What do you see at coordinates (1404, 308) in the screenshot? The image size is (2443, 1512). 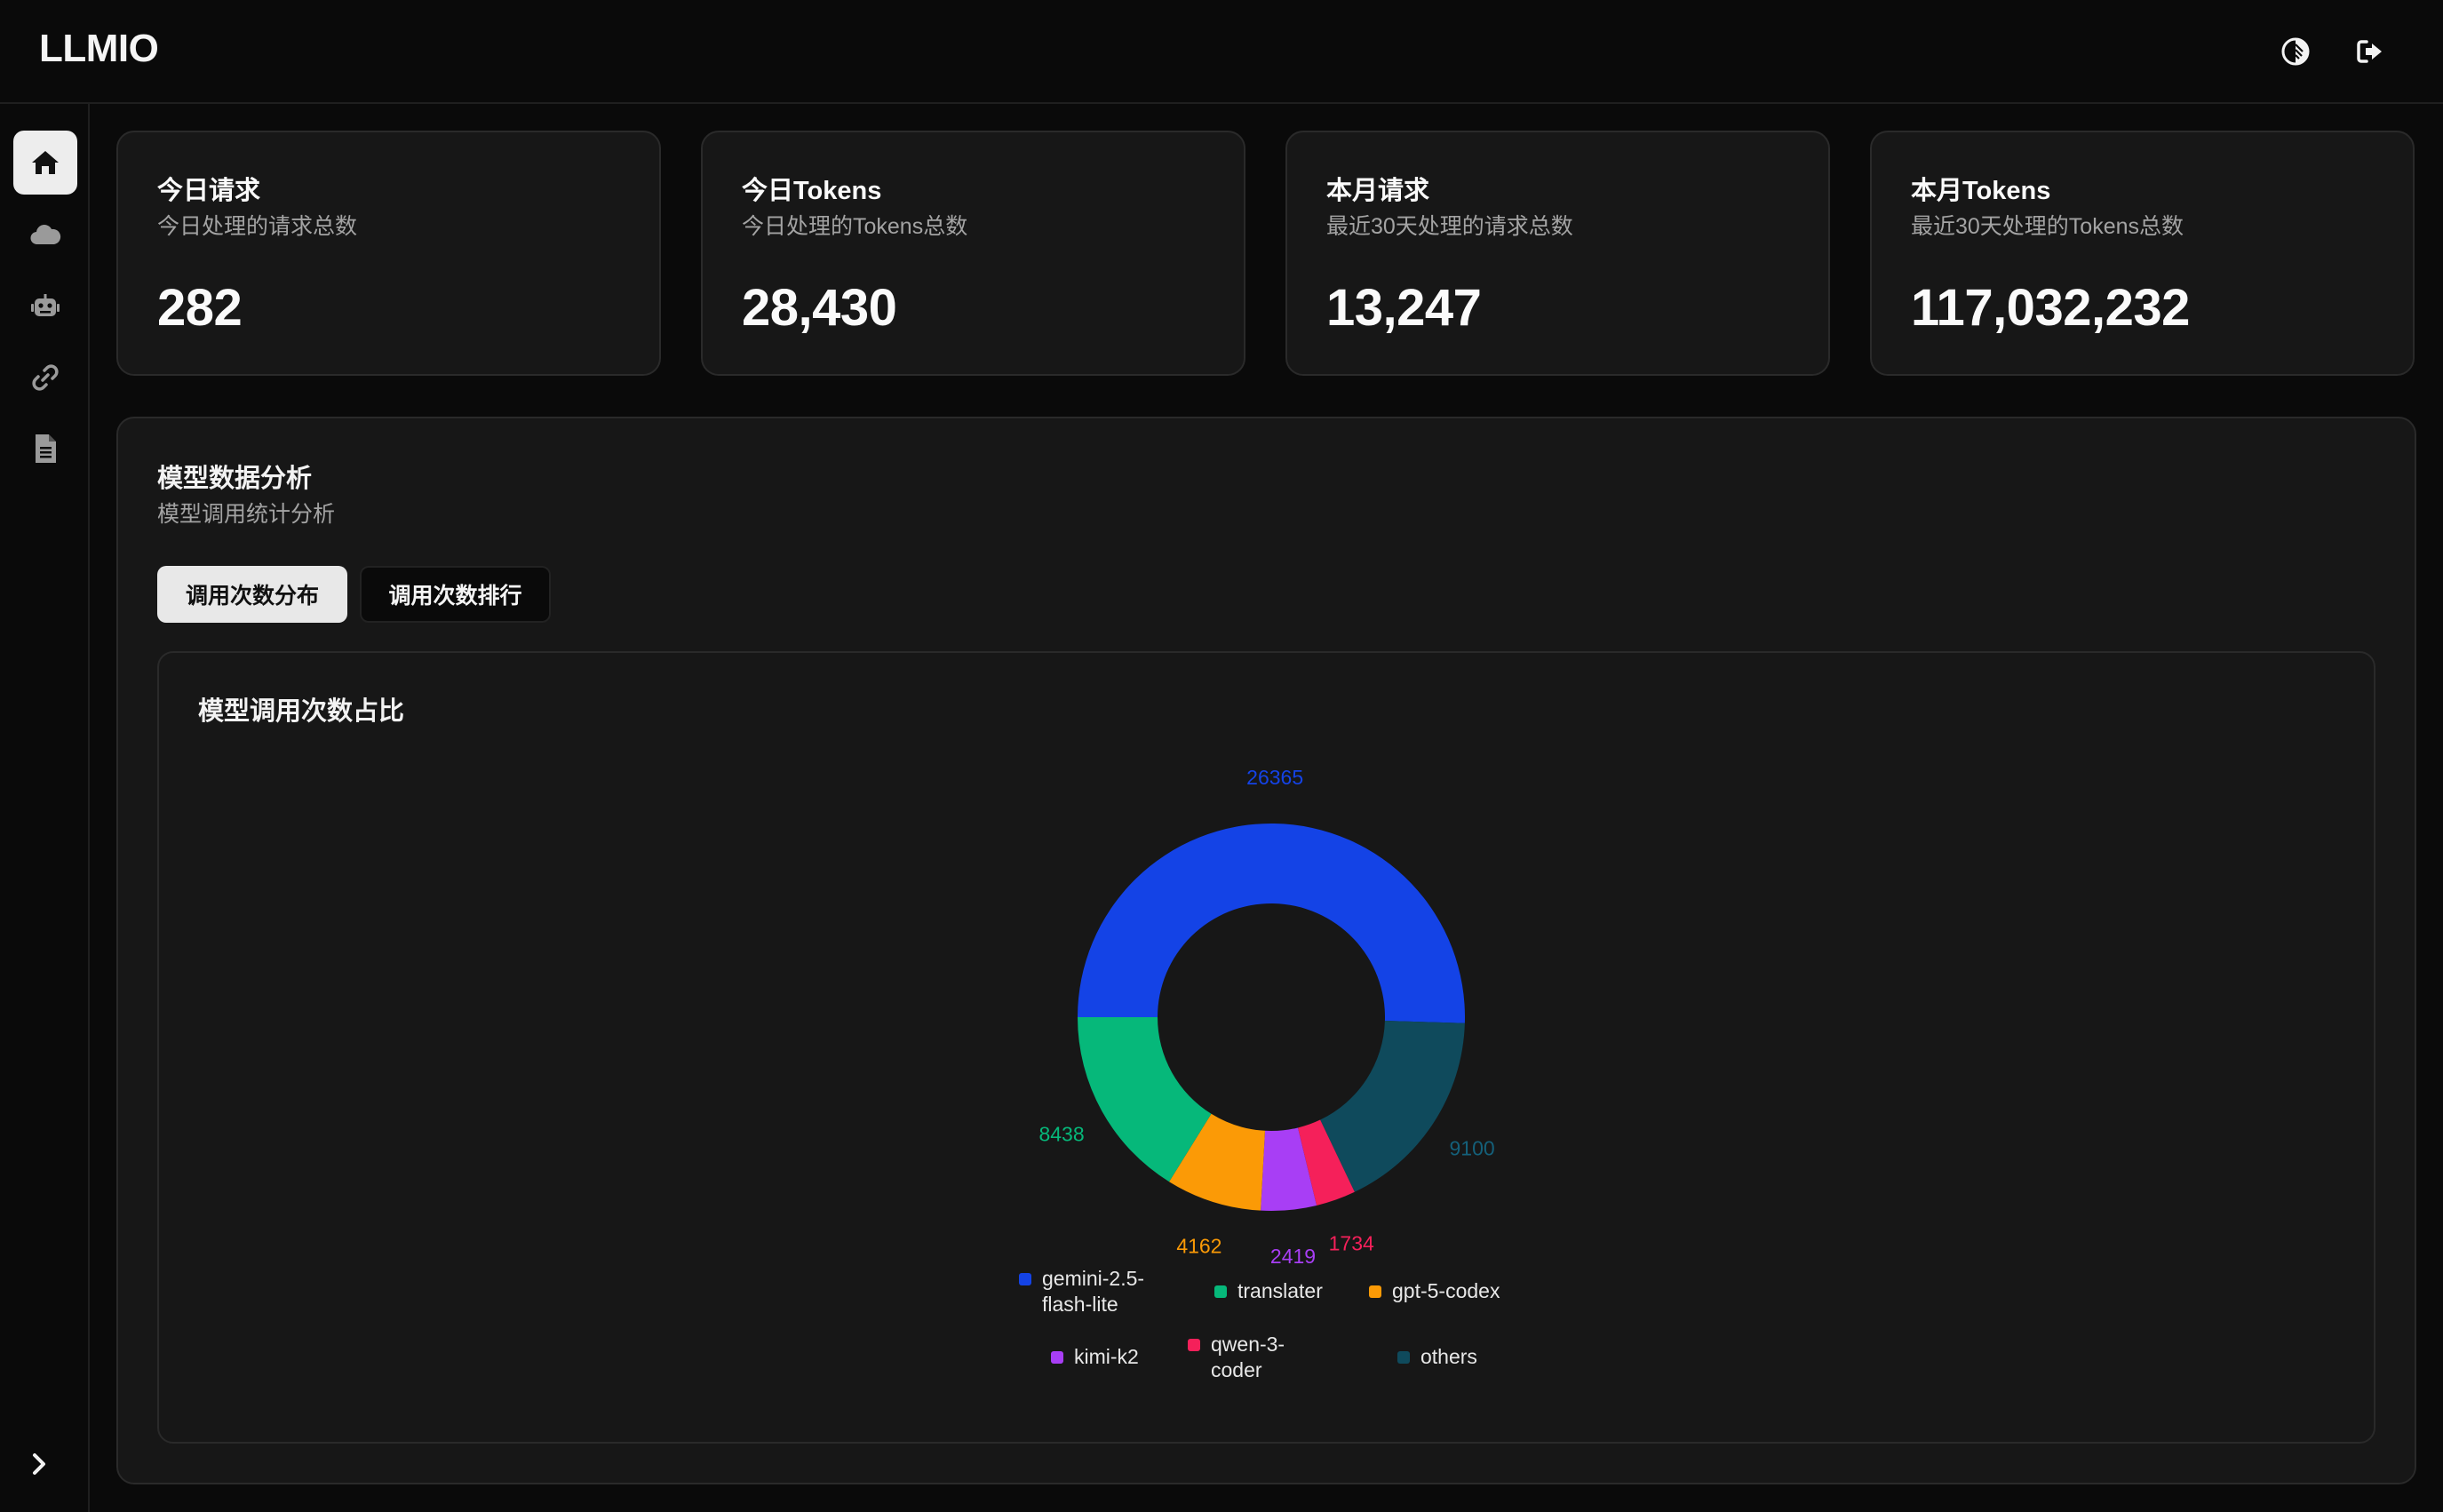 I see `stat-value: 13,247` at bounding box center [1404, 308].